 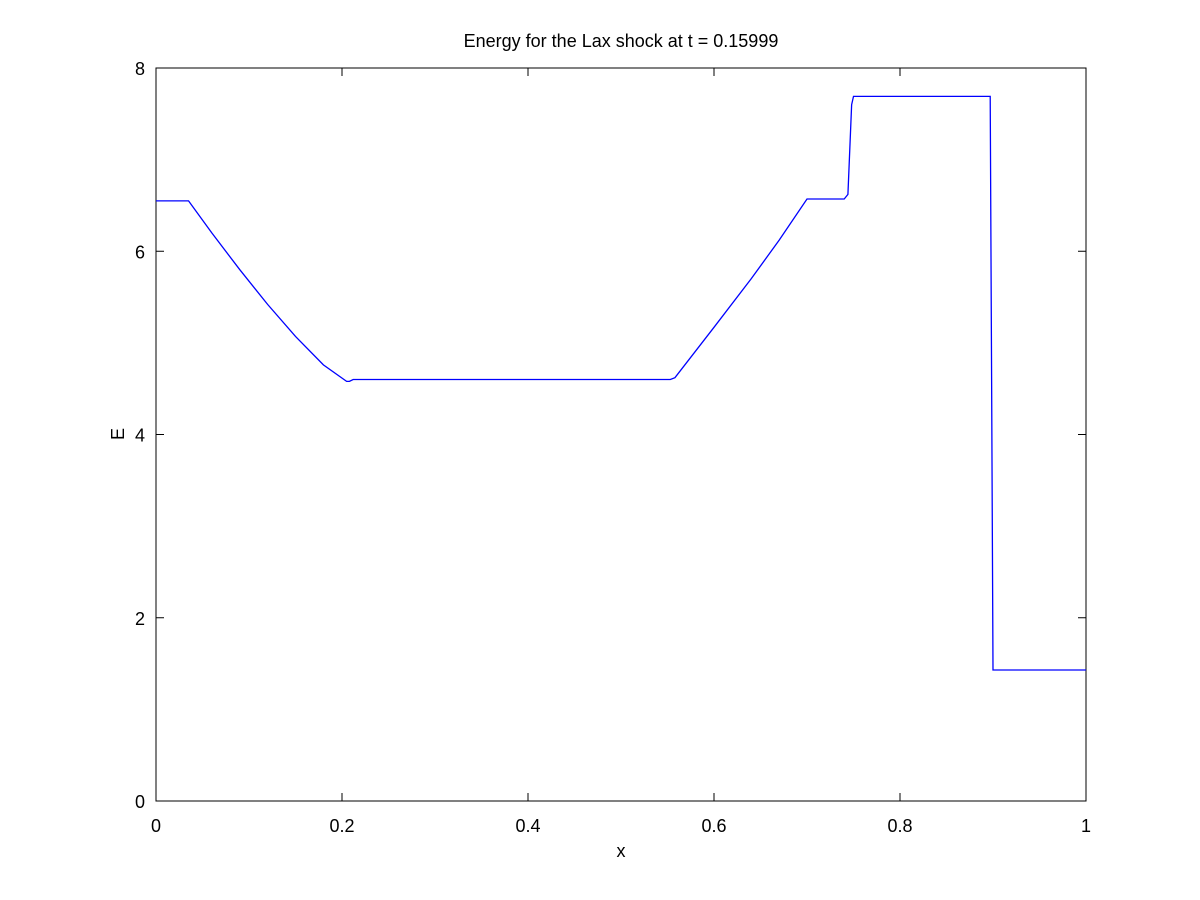 I want to click on x-tick-label: 0.2, so click(x=341, y=826).